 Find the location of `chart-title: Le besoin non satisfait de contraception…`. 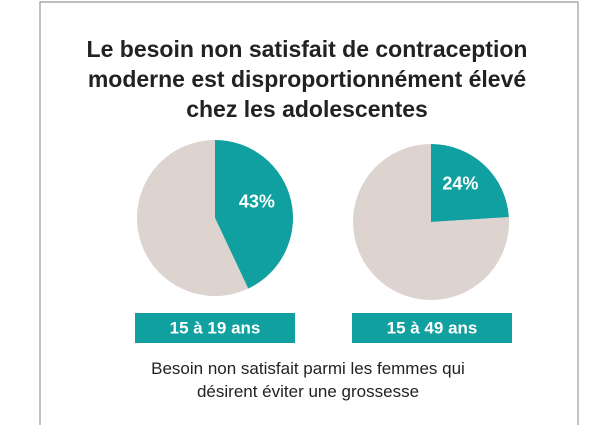

chart-title: Le besoin non satisfait de contraception… is located at coordinates (307, 79).